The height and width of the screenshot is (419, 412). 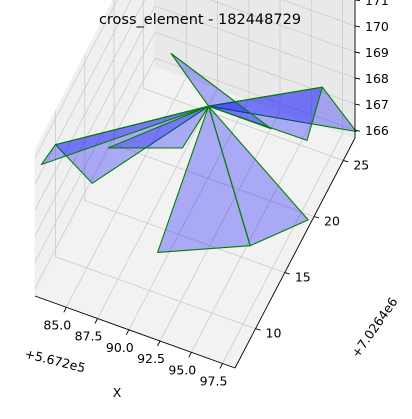 I want to click on z-tick-label: 170, so click(x=377, y=26).